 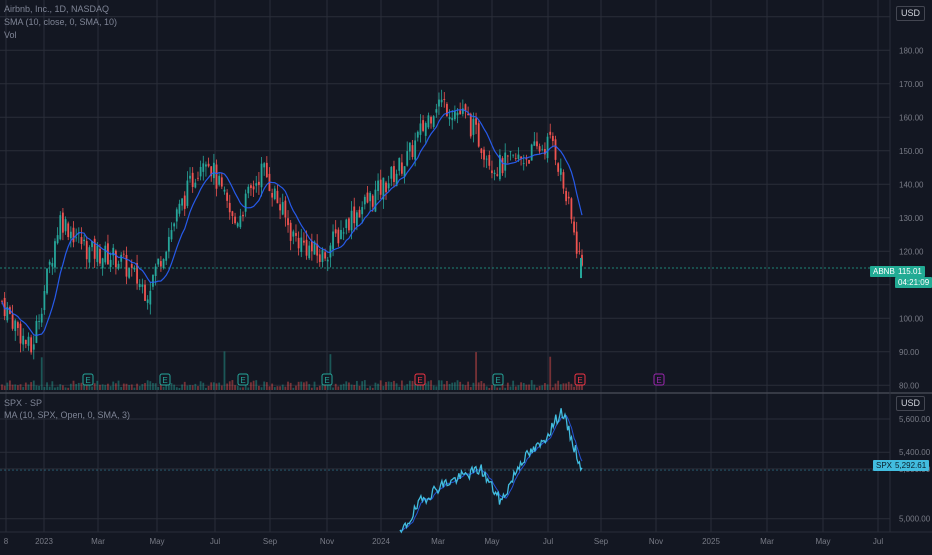 What do you see at coordinates (822, 541) in the screenshot?
I see `time-tick-label: May` at bounding box center [822, 541].